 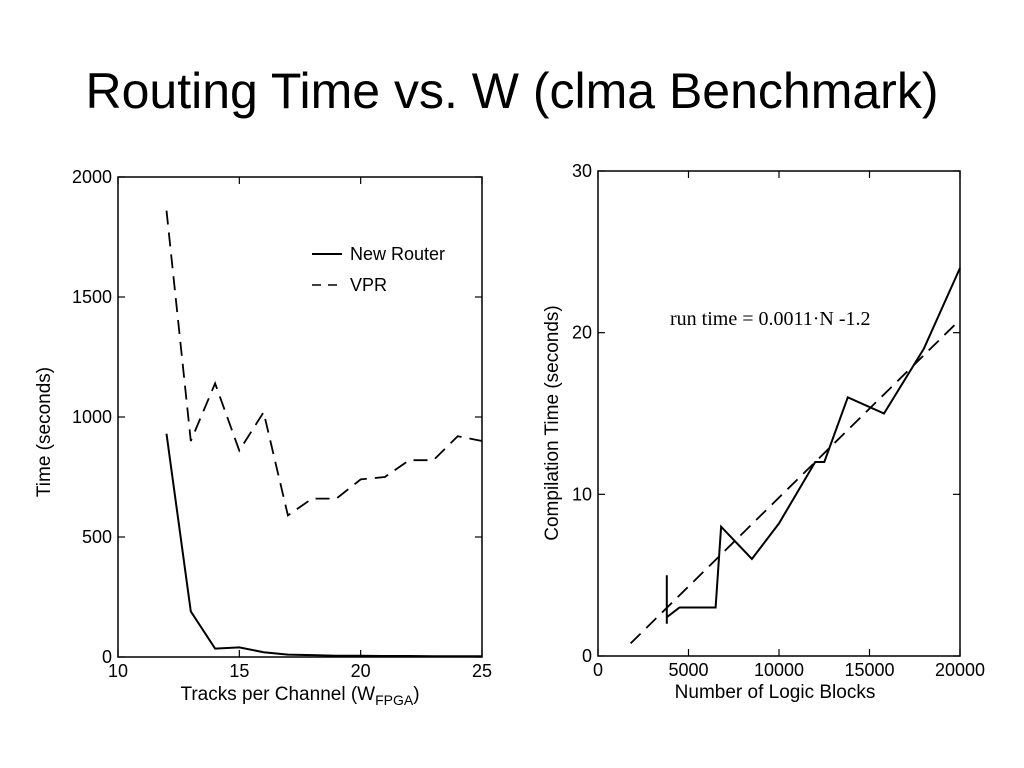 I want to click on y-tick-label-right: 20, so click(x=582, y=333).